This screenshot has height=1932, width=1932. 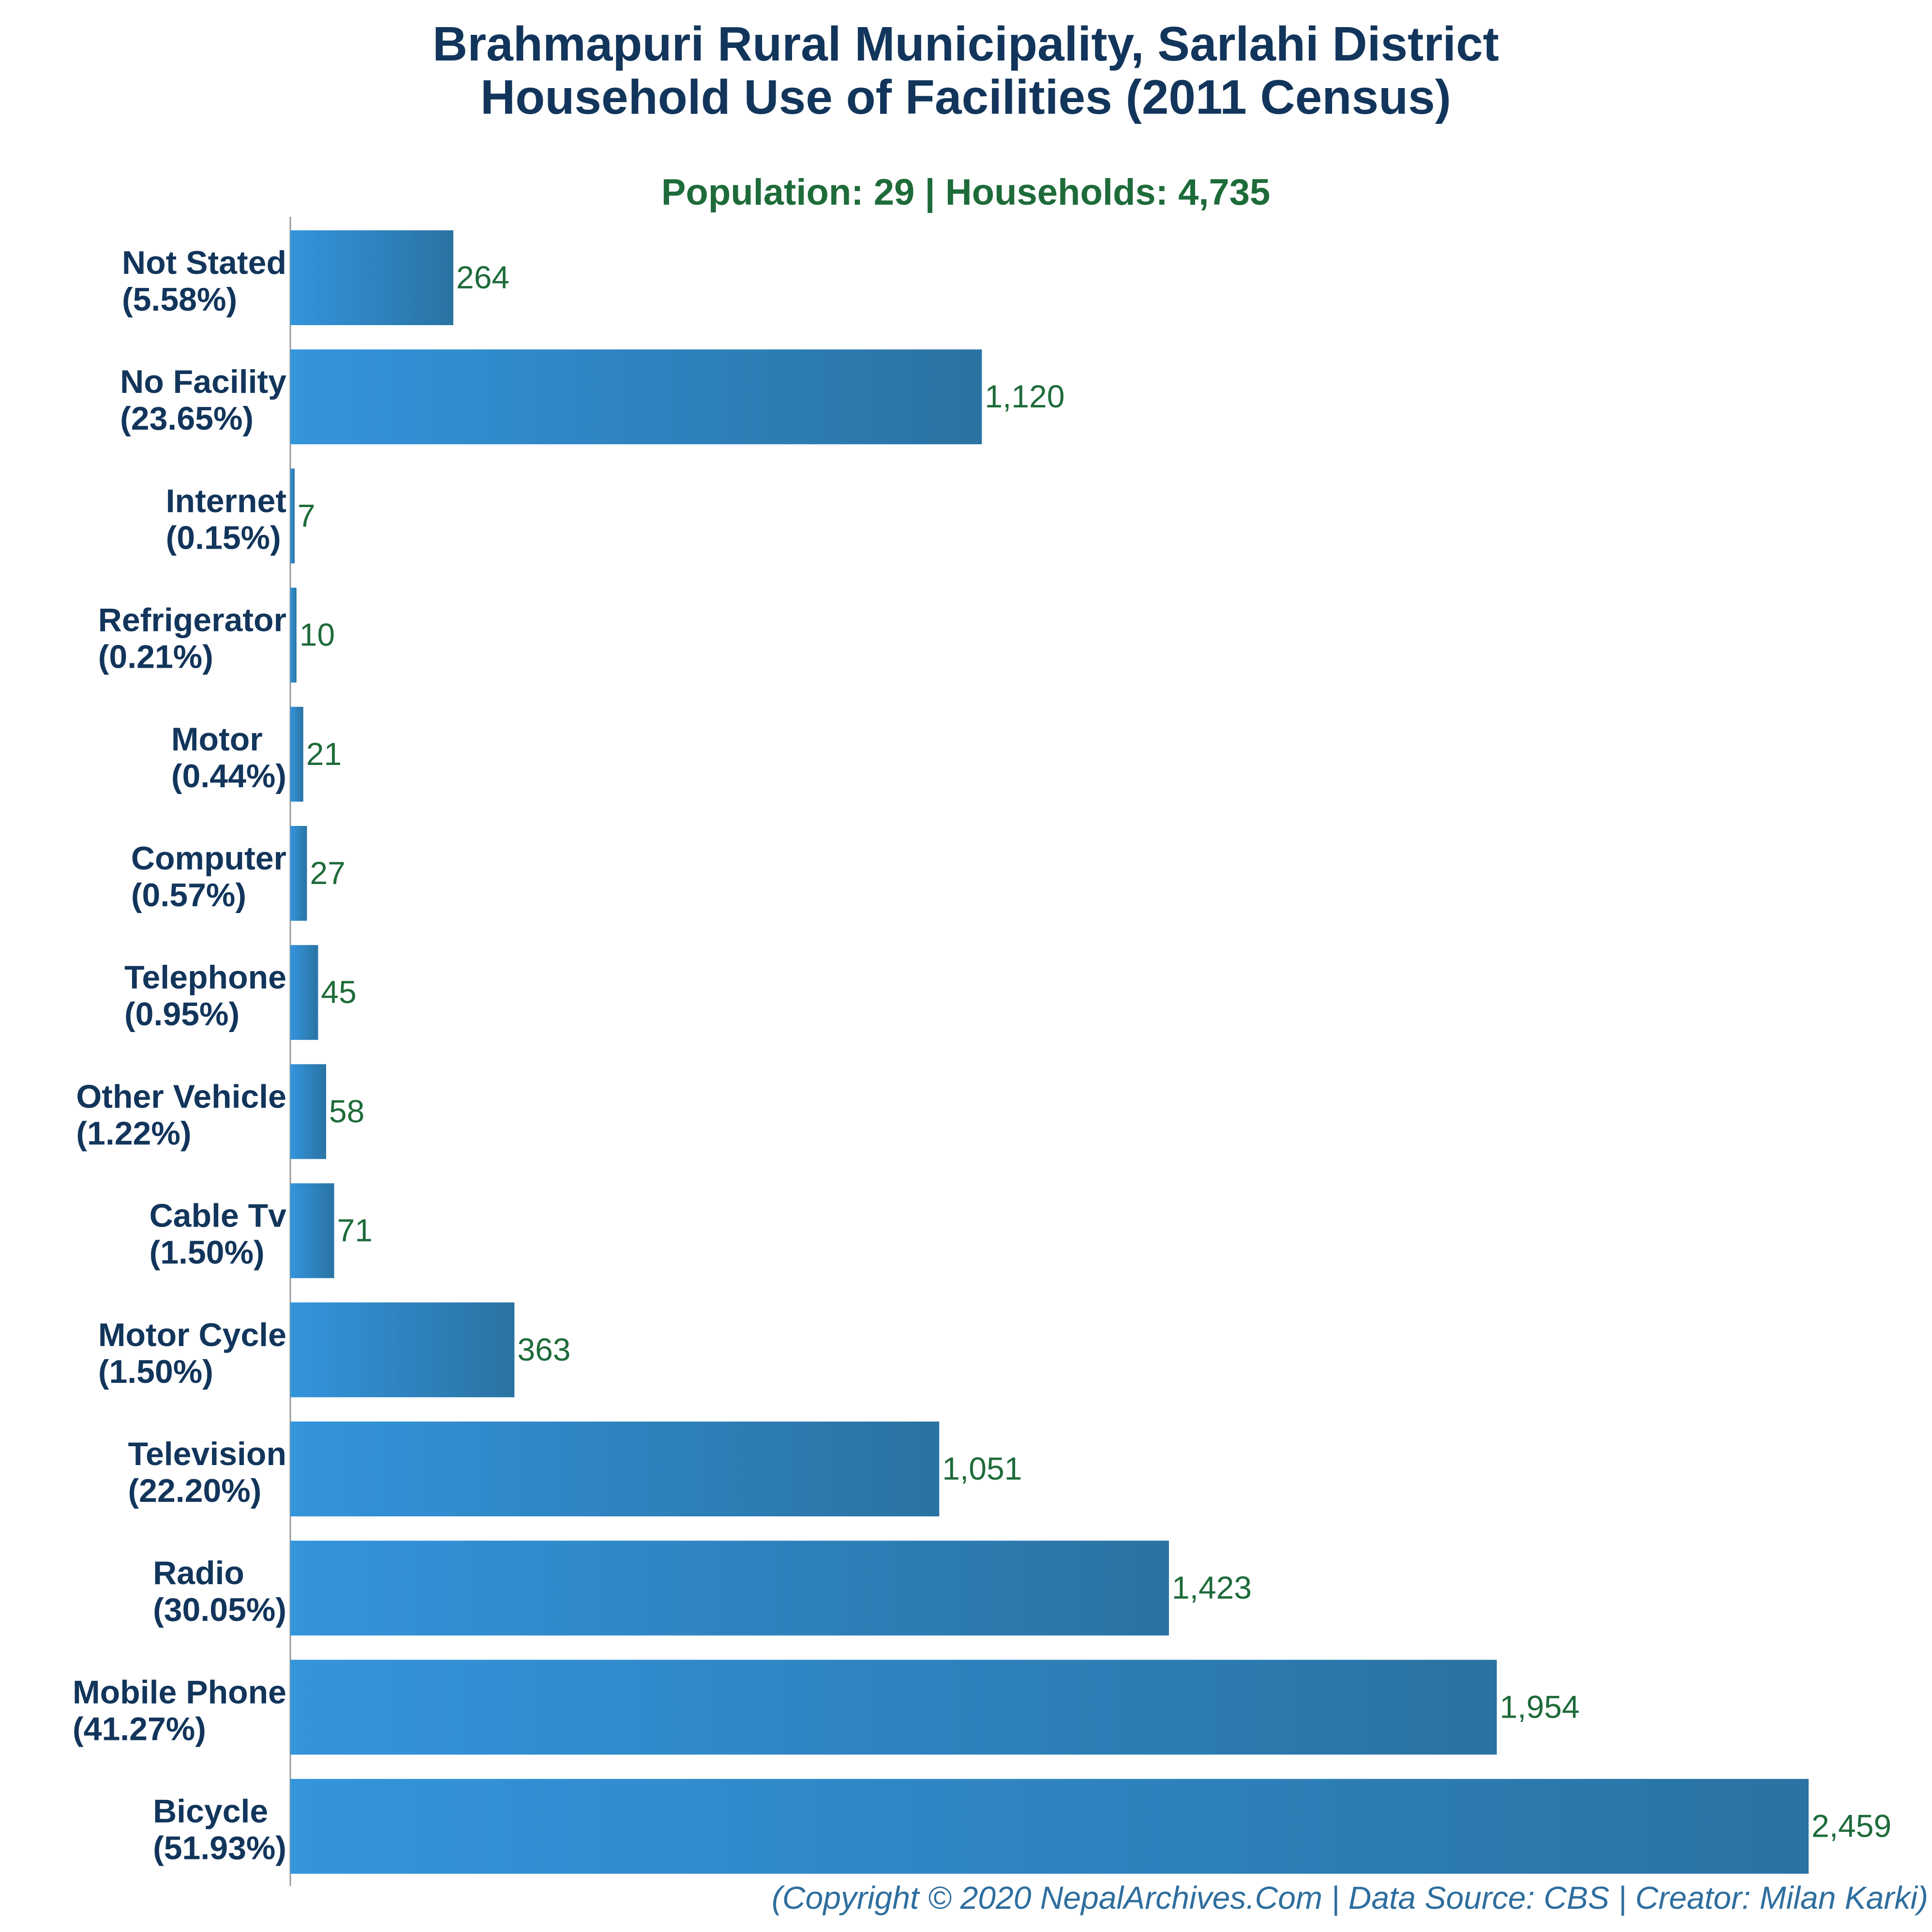 I want to click on category-percent: (0.15%), so click(x=223, y=537).